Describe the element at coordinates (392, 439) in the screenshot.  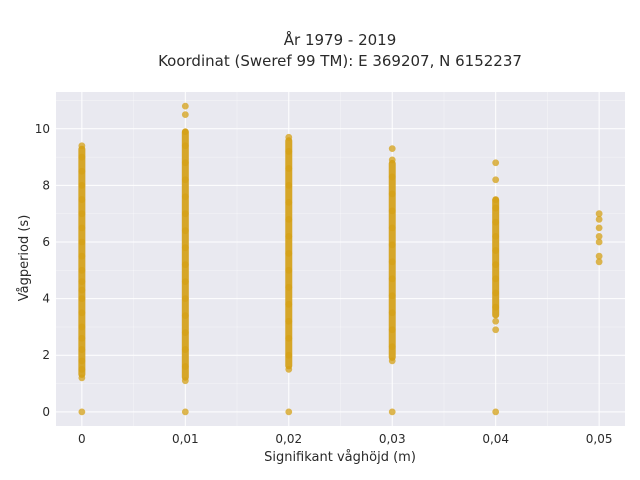
I see `x-tick-label: 0,03` at that location.